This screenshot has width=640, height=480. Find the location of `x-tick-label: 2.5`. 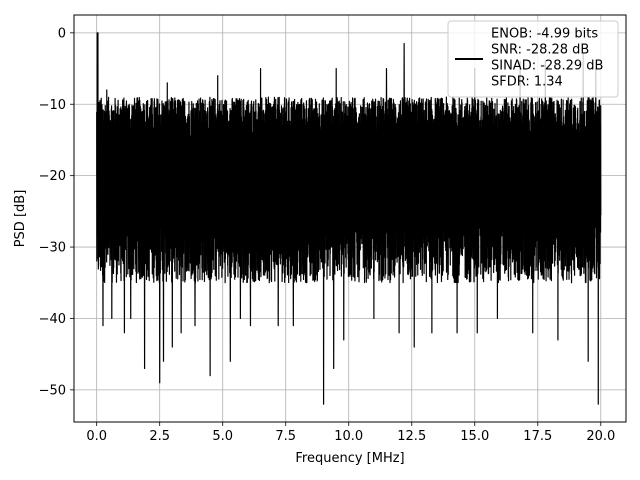

x-tick-label: 2.5 is located at coordinates (159, 436).